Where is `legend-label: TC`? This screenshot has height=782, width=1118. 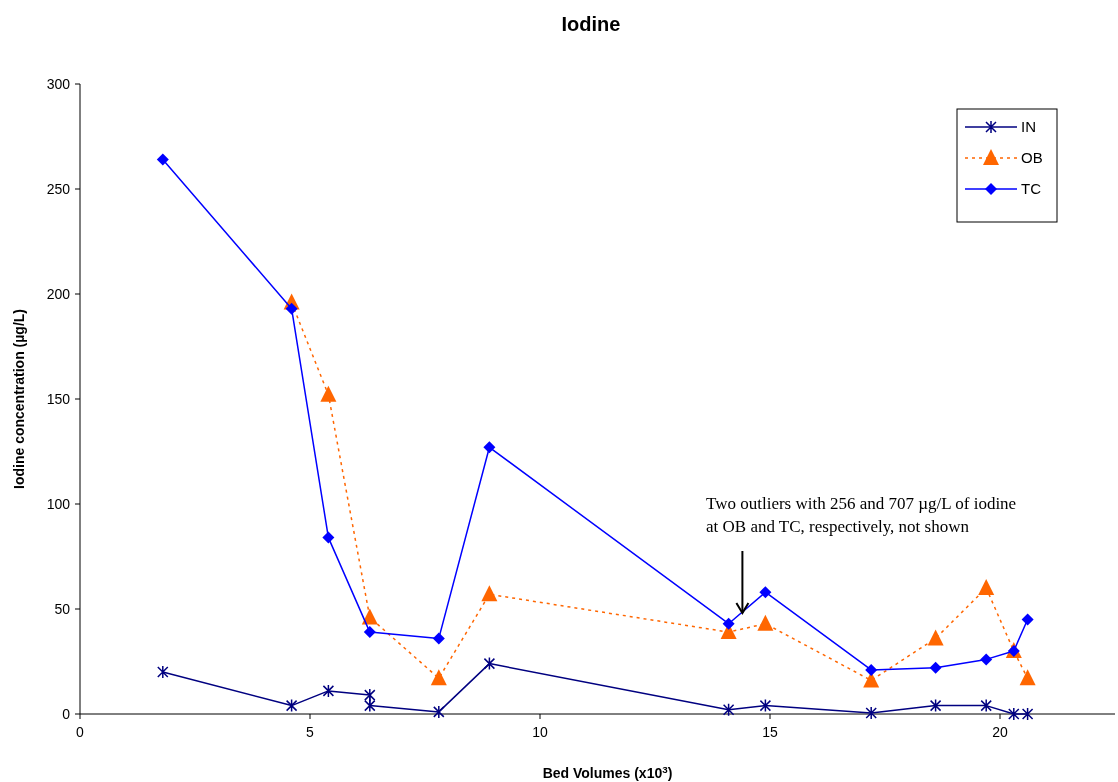
legend-label: TC is located at coordinates (1031, 189).